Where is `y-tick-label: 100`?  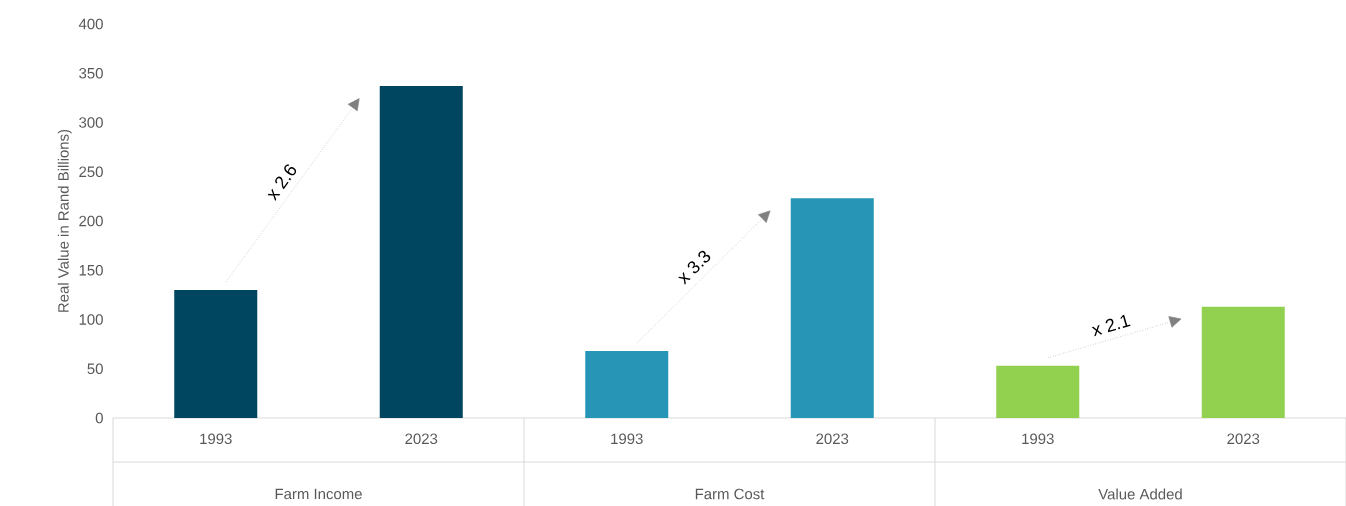 y-tick-label: 100 is located at coordinates (91, 319).